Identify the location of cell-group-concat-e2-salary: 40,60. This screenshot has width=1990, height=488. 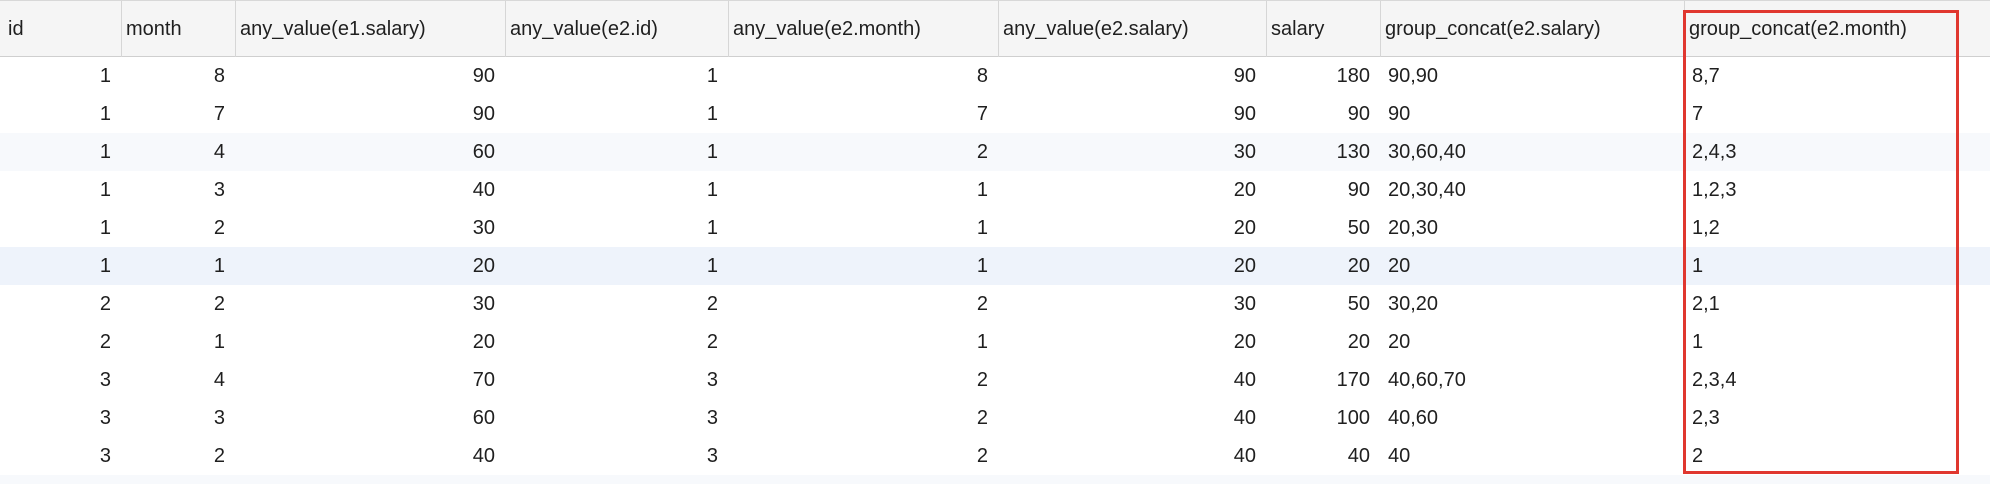
(1413, 418).